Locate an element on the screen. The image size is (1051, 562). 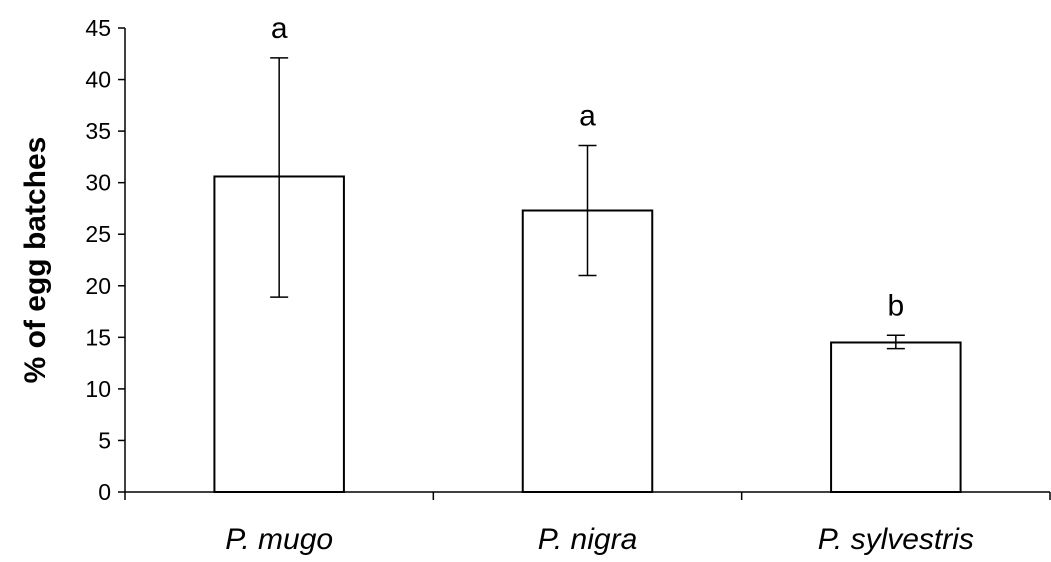
x-category-label-2: P. nigra is located at coordinates (588, 539).